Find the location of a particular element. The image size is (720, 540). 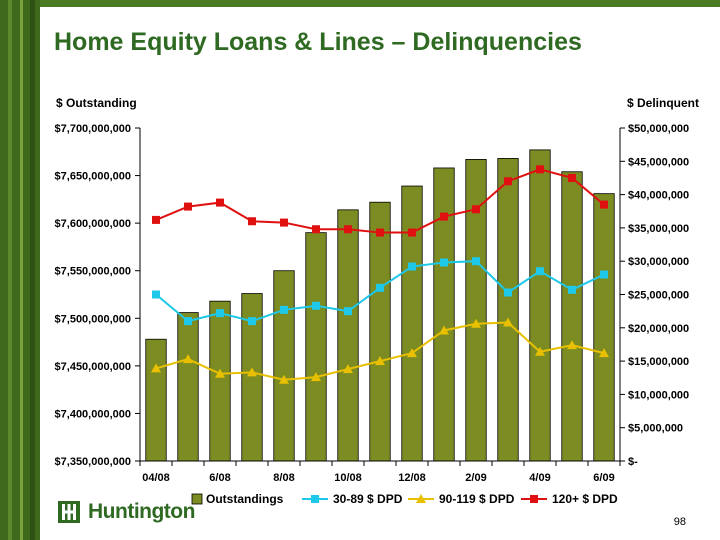

right-axis-tick-label: $25,000,000 is located at coordinates (658, 296).